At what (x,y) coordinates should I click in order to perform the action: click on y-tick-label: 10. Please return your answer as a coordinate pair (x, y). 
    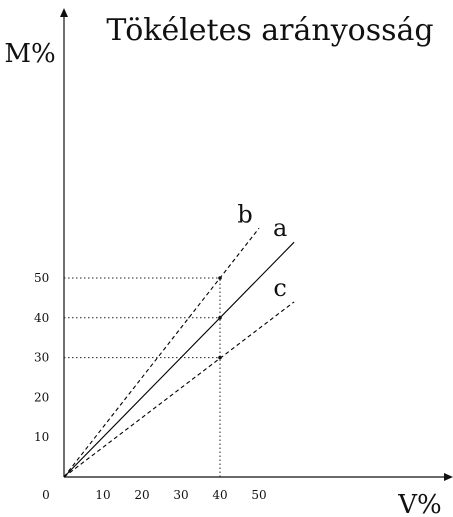
    Looking at the image, I should click on (41, 437).